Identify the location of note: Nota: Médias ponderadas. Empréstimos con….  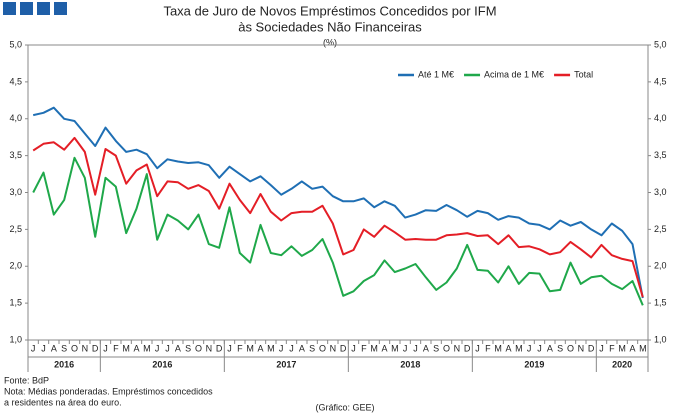
(108, 391).